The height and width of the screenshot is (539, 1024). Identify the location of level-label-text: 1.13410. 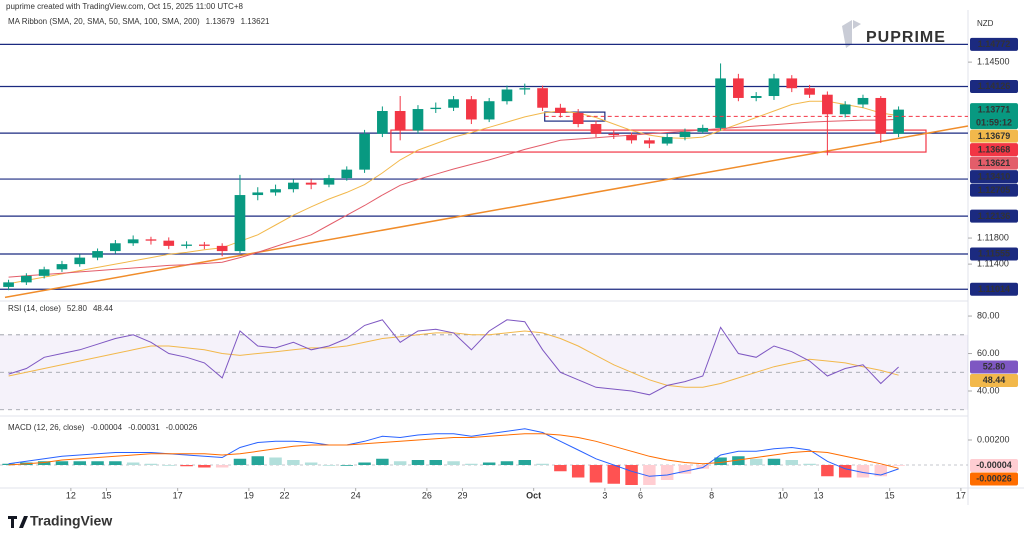
(994, 176).